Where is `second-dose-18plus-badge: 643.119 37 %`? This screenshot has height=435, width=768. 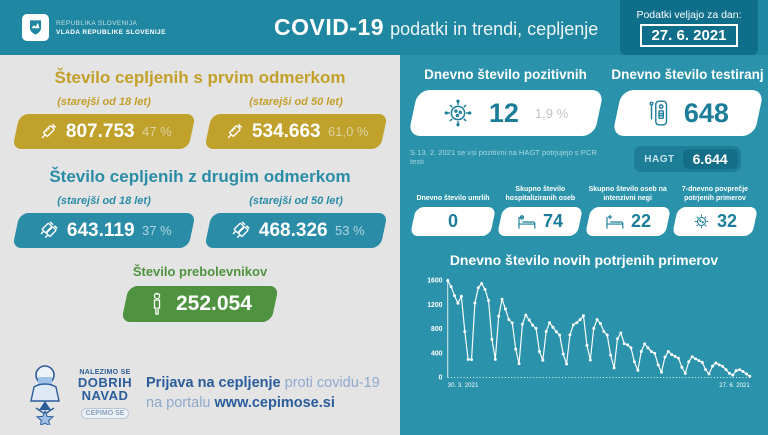 second-dose-18plus-badge: 643.119 37 % is located at coordinates (104, 230).